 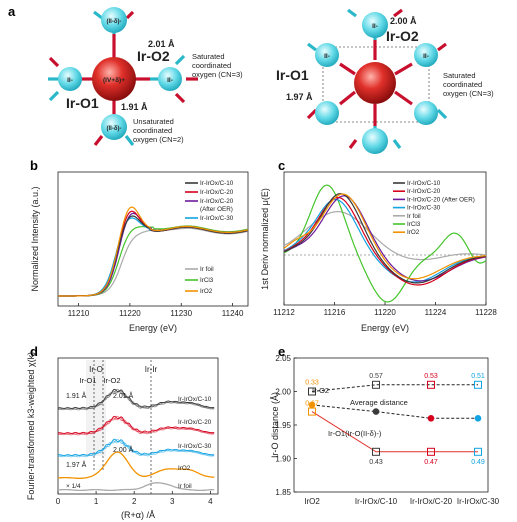 I want to click on label-ir-o2-left: Ir-O2, so click(x=153, y=56).